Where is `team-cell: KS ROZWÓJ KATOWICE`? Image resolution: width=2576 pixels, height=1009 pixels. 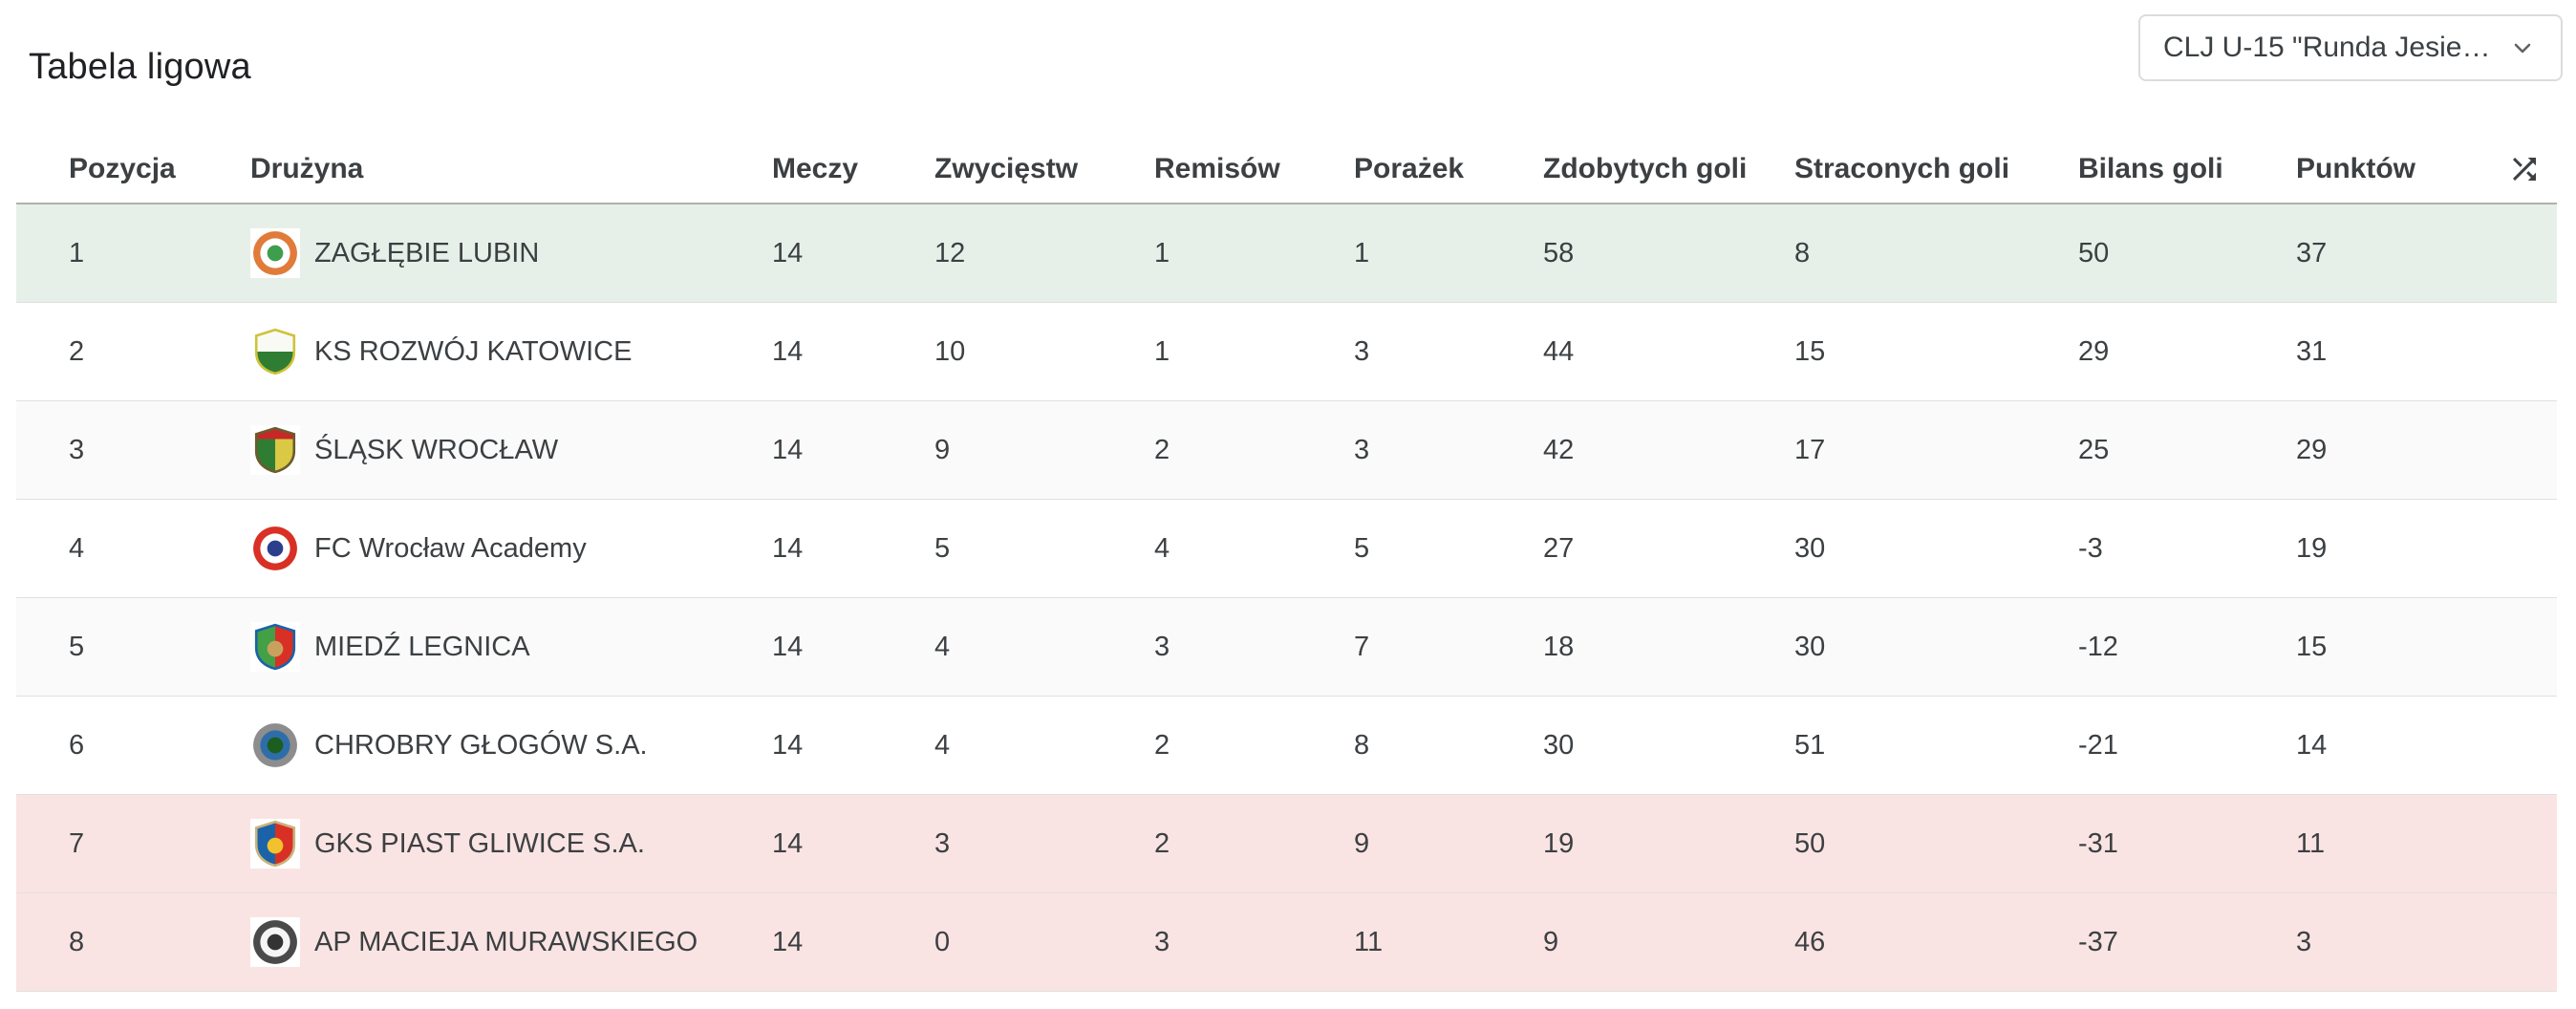 team-cell: KS ROZWÓJ KATOWICE is located at coordinates (511, 351).